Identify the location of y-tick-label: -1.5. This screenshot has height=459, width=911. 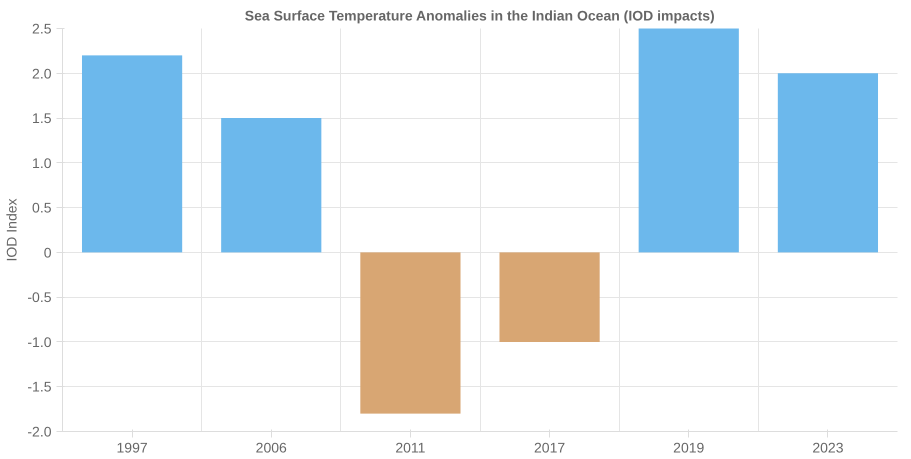
(39, 386).